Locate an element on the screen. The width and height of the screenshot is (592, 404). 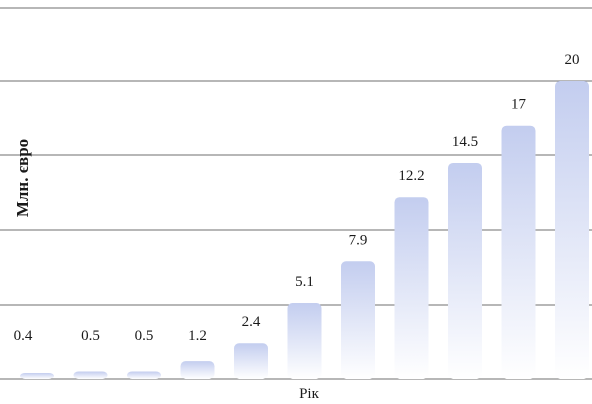
data-label: 17 is located at coordinates (519, 105).